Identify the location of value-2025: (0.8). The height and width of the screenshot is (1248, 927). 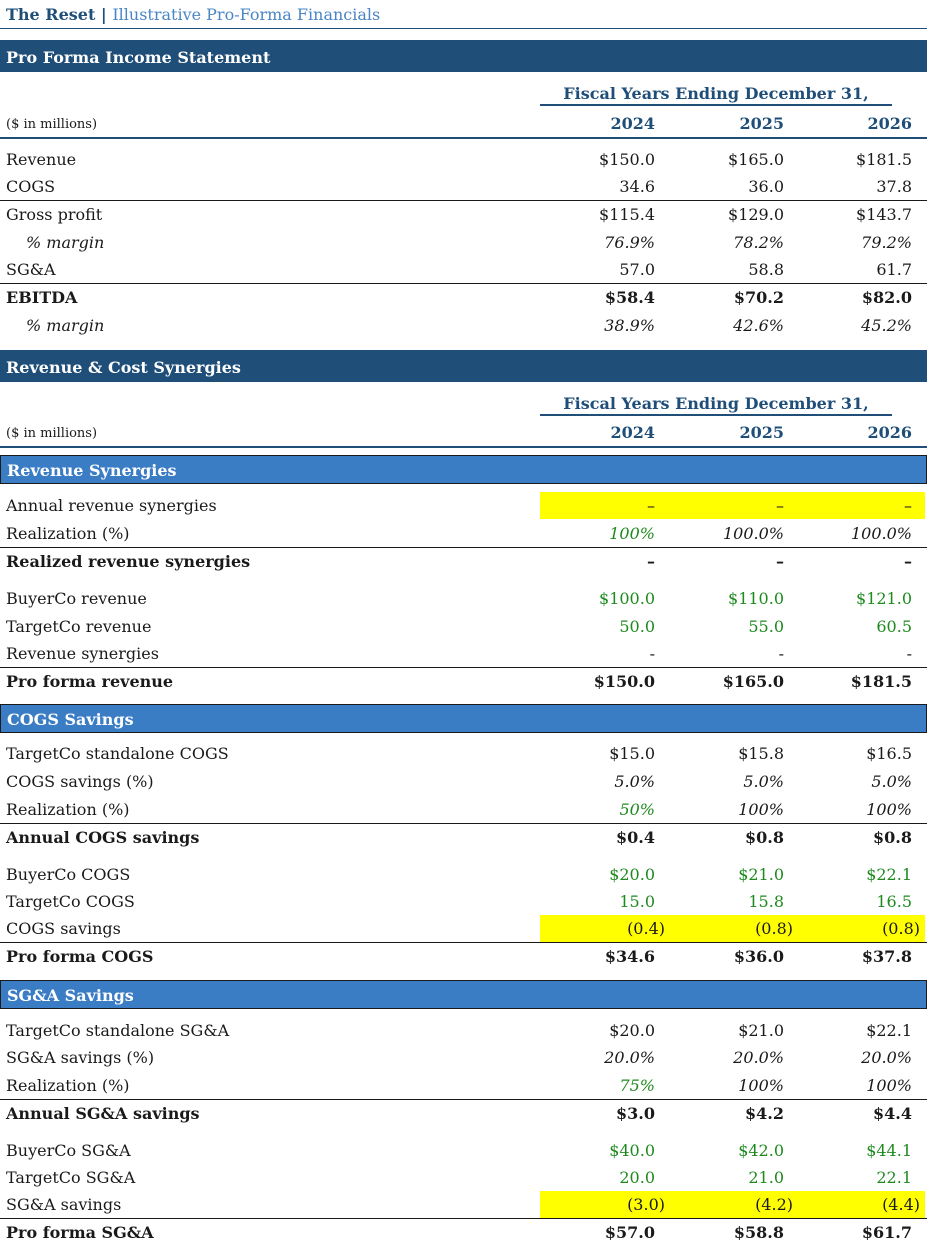
(774, 928).